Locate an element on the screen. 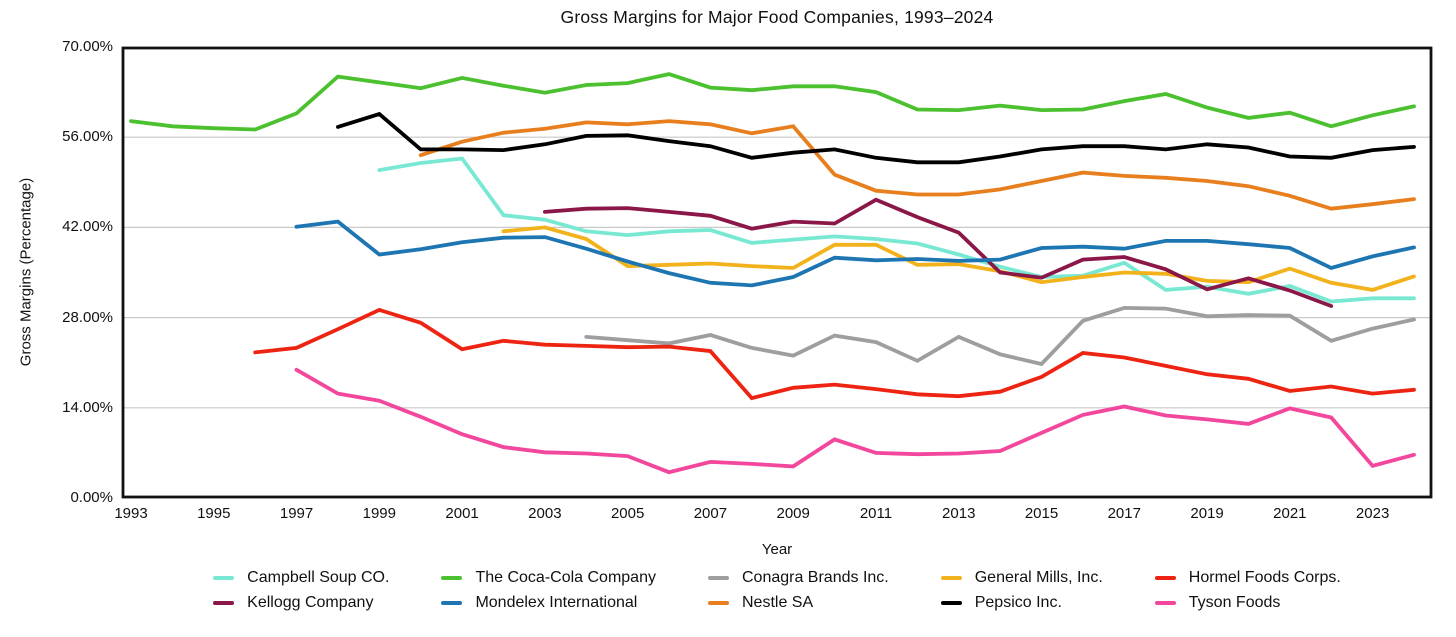 The height and width of the screenshot is (637, 1456). legend-label: Tyson Foods is located at coordinates (1234, 602).